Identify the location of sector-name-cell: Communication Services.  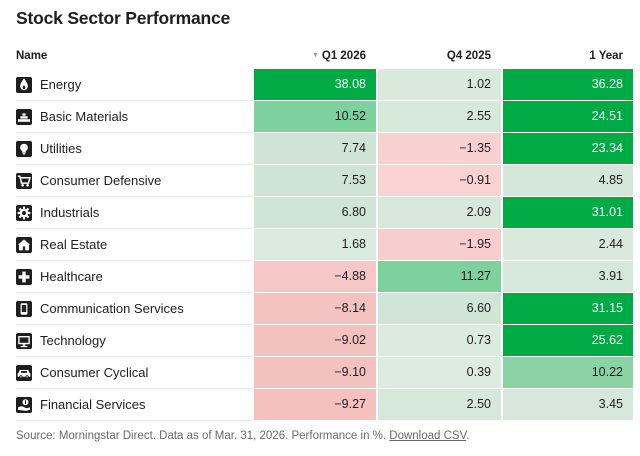
(134, 309).